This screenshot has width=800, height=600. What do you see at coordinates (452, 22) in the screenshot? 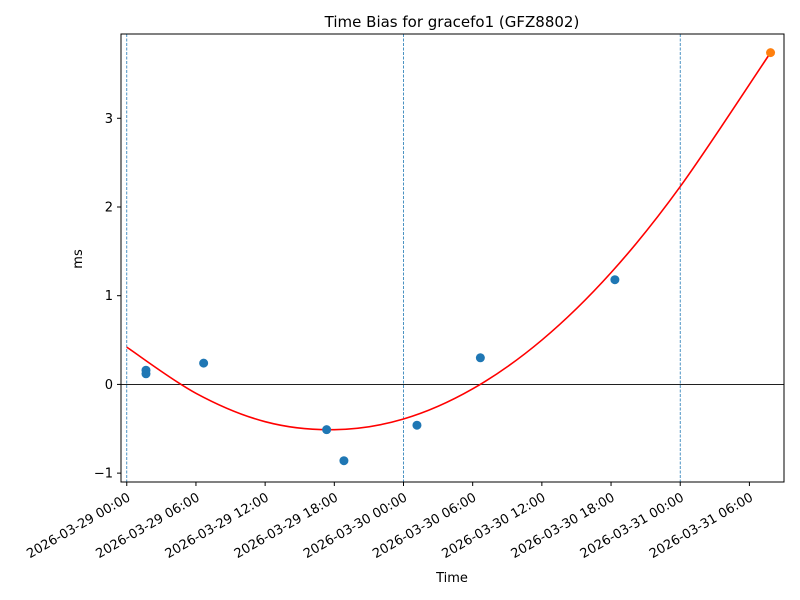
I see `chart-title: Time Bias for gracefo1 (GFZ8802)` at bounding box center [452, 22].